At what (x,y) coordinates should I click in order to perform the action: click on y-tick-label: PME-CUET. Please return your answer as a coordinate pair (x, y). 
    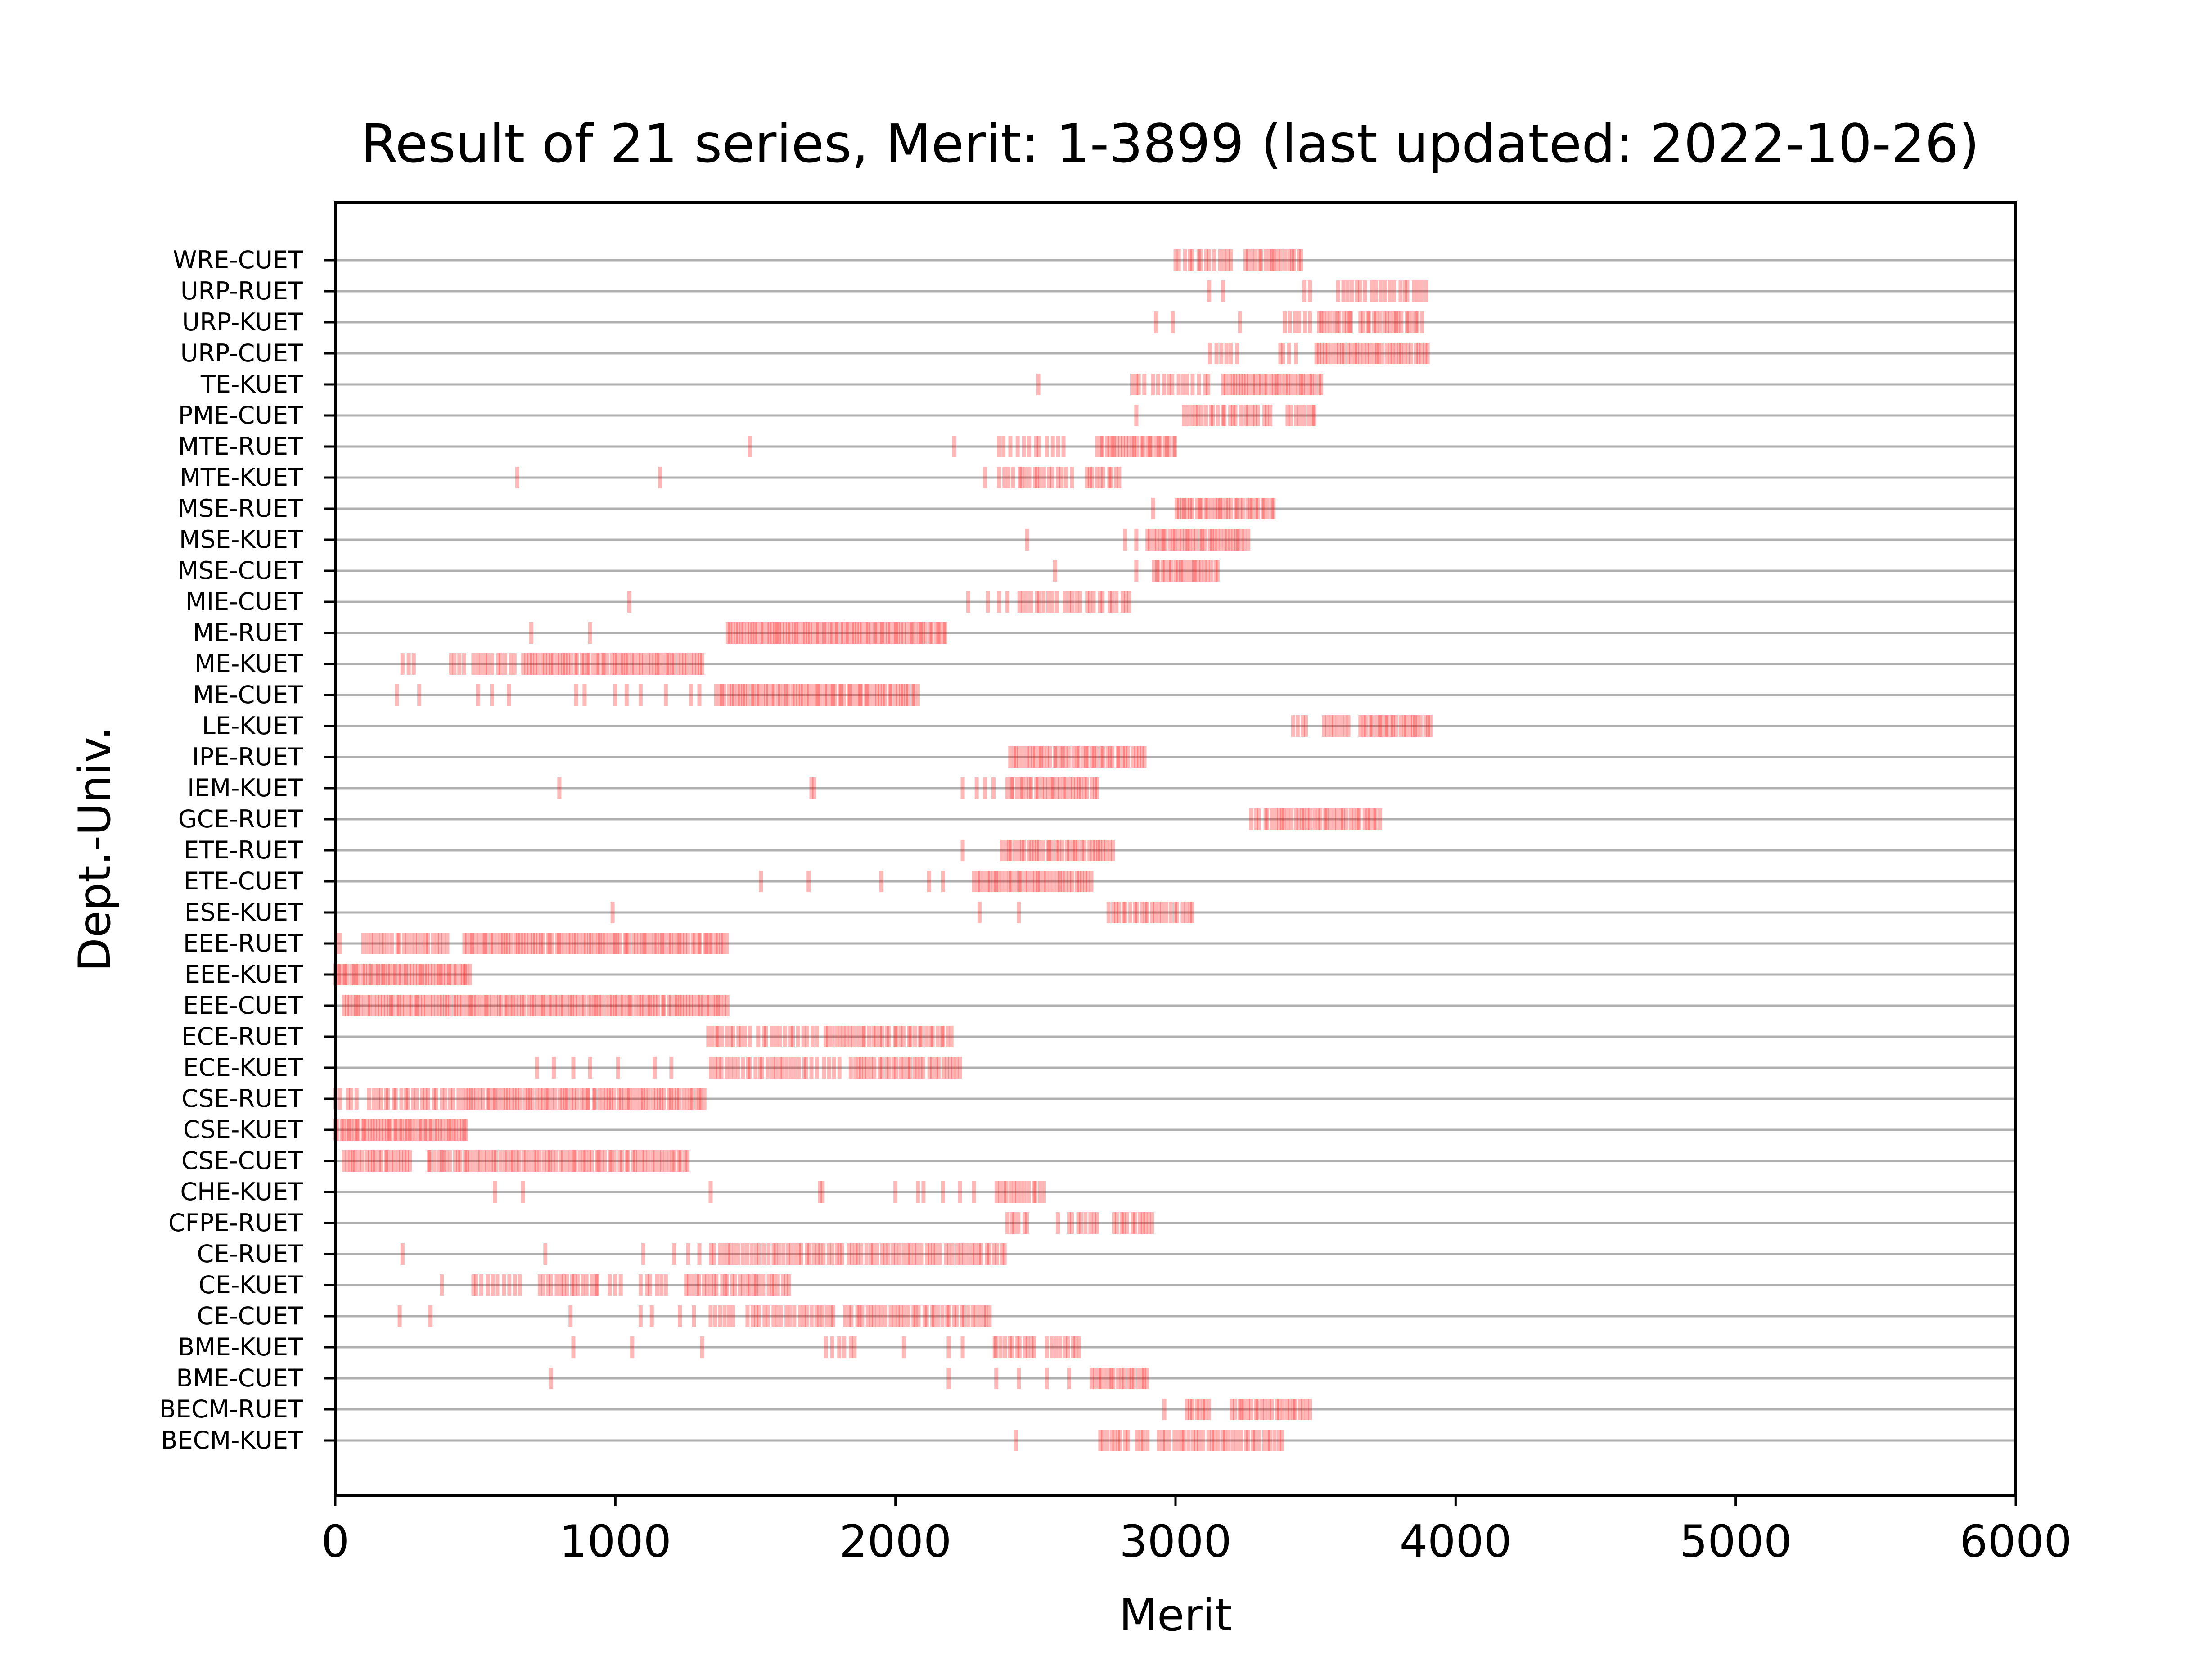
    Looking at the image, I should click on (240, 415).